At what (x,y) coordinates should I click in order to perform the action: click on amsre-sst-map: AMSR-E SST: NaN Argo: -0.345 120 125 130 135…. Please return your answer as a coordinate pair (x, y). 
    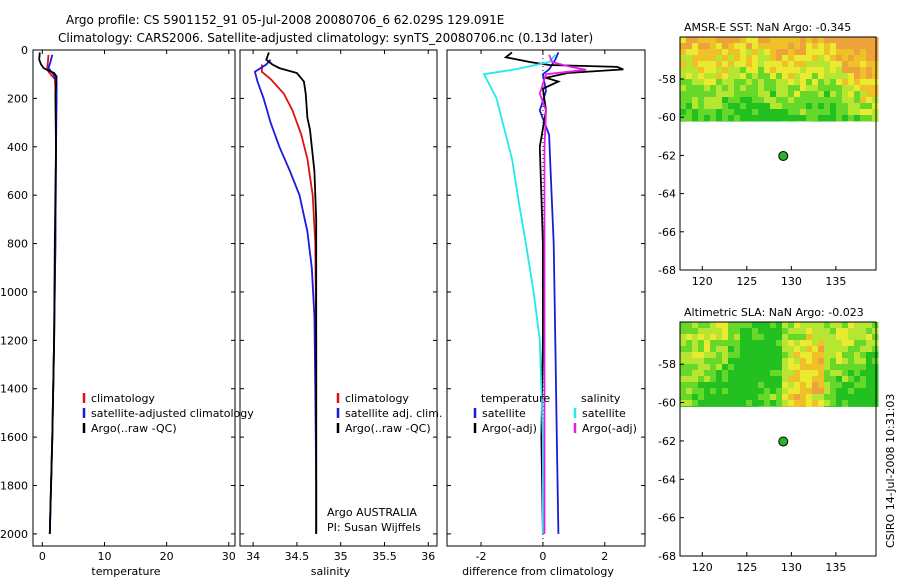
    Looking at the image, I should click on (768, 154).